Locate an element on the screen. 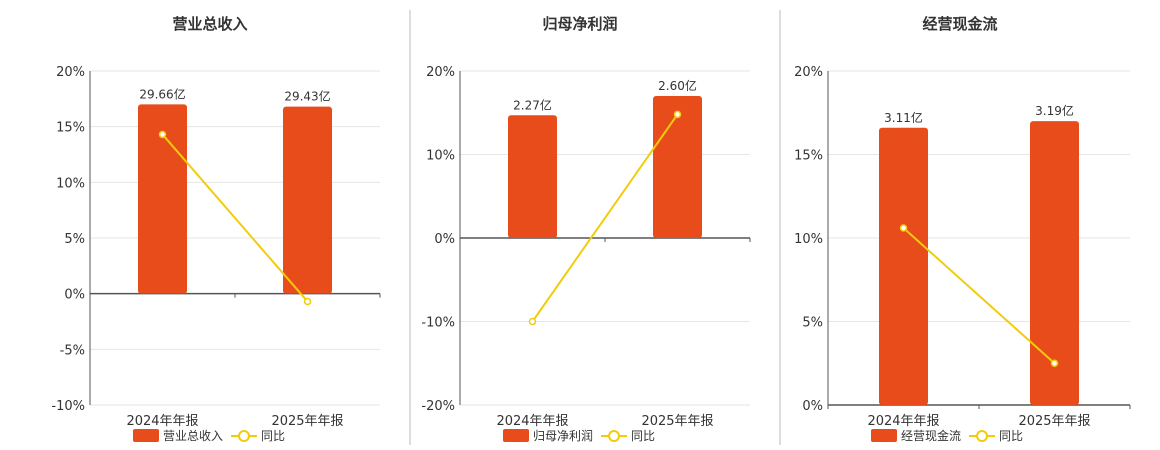 This screenshot has width=1160, height=450. bar-data-label: 29.43亿 is located at coordinates (307, 96).